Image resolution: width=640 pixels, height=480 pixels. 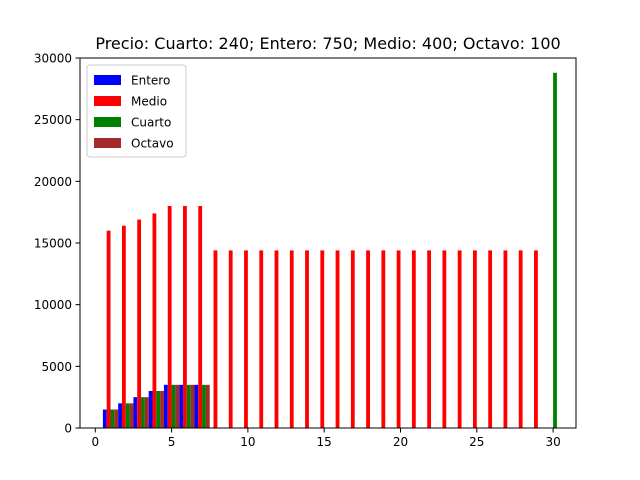 I want to click on legend-label-octavo: Octavo, so click(x=152, y=144).